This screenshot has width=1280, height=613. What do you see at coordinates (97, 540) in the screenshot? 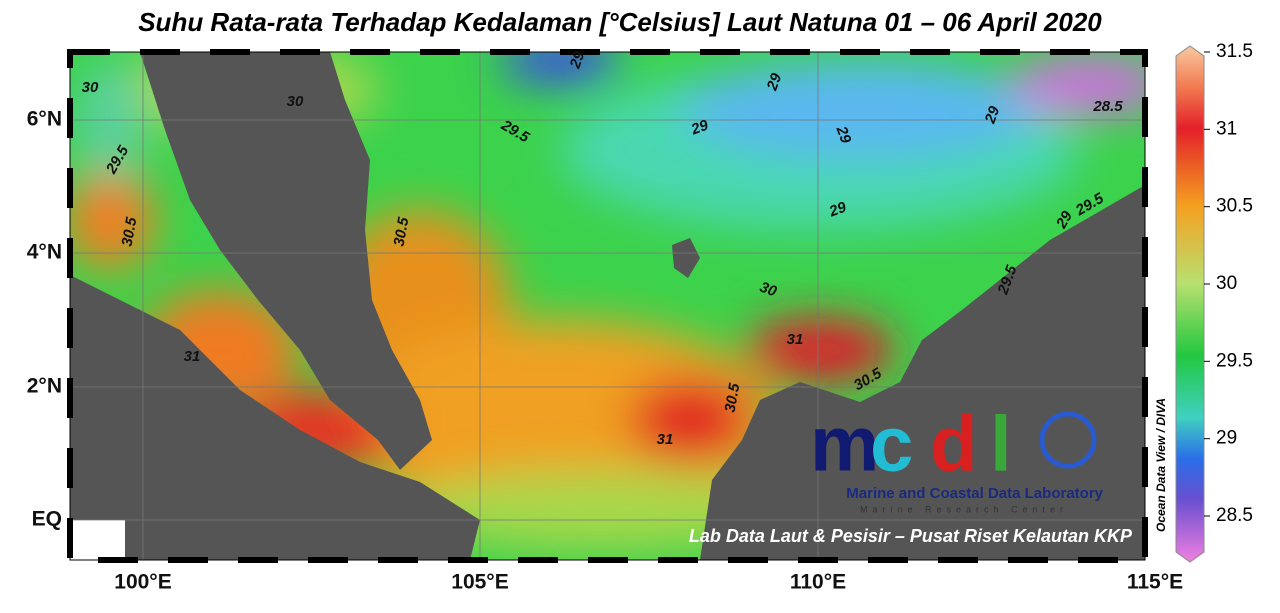
I see `blank-area` at bounding box center [97, 540].